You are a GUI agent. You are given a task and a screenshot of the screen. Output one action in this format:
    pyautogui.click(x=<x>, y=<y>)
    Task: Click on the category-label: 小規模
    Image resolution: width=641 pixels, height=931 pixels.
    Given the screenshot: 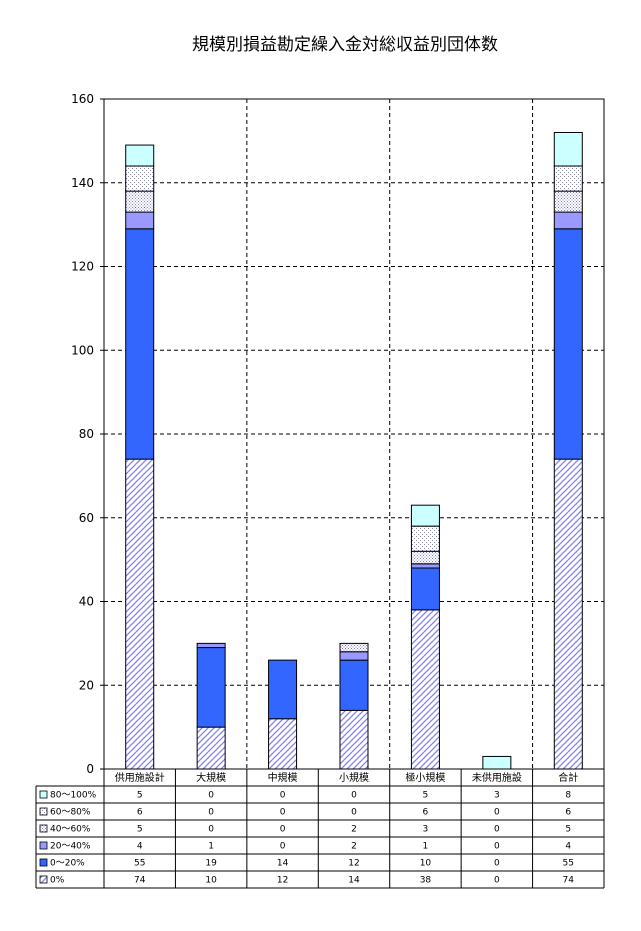 What is the action you would take?
    pyautogui.click(x=354, y=778)
    